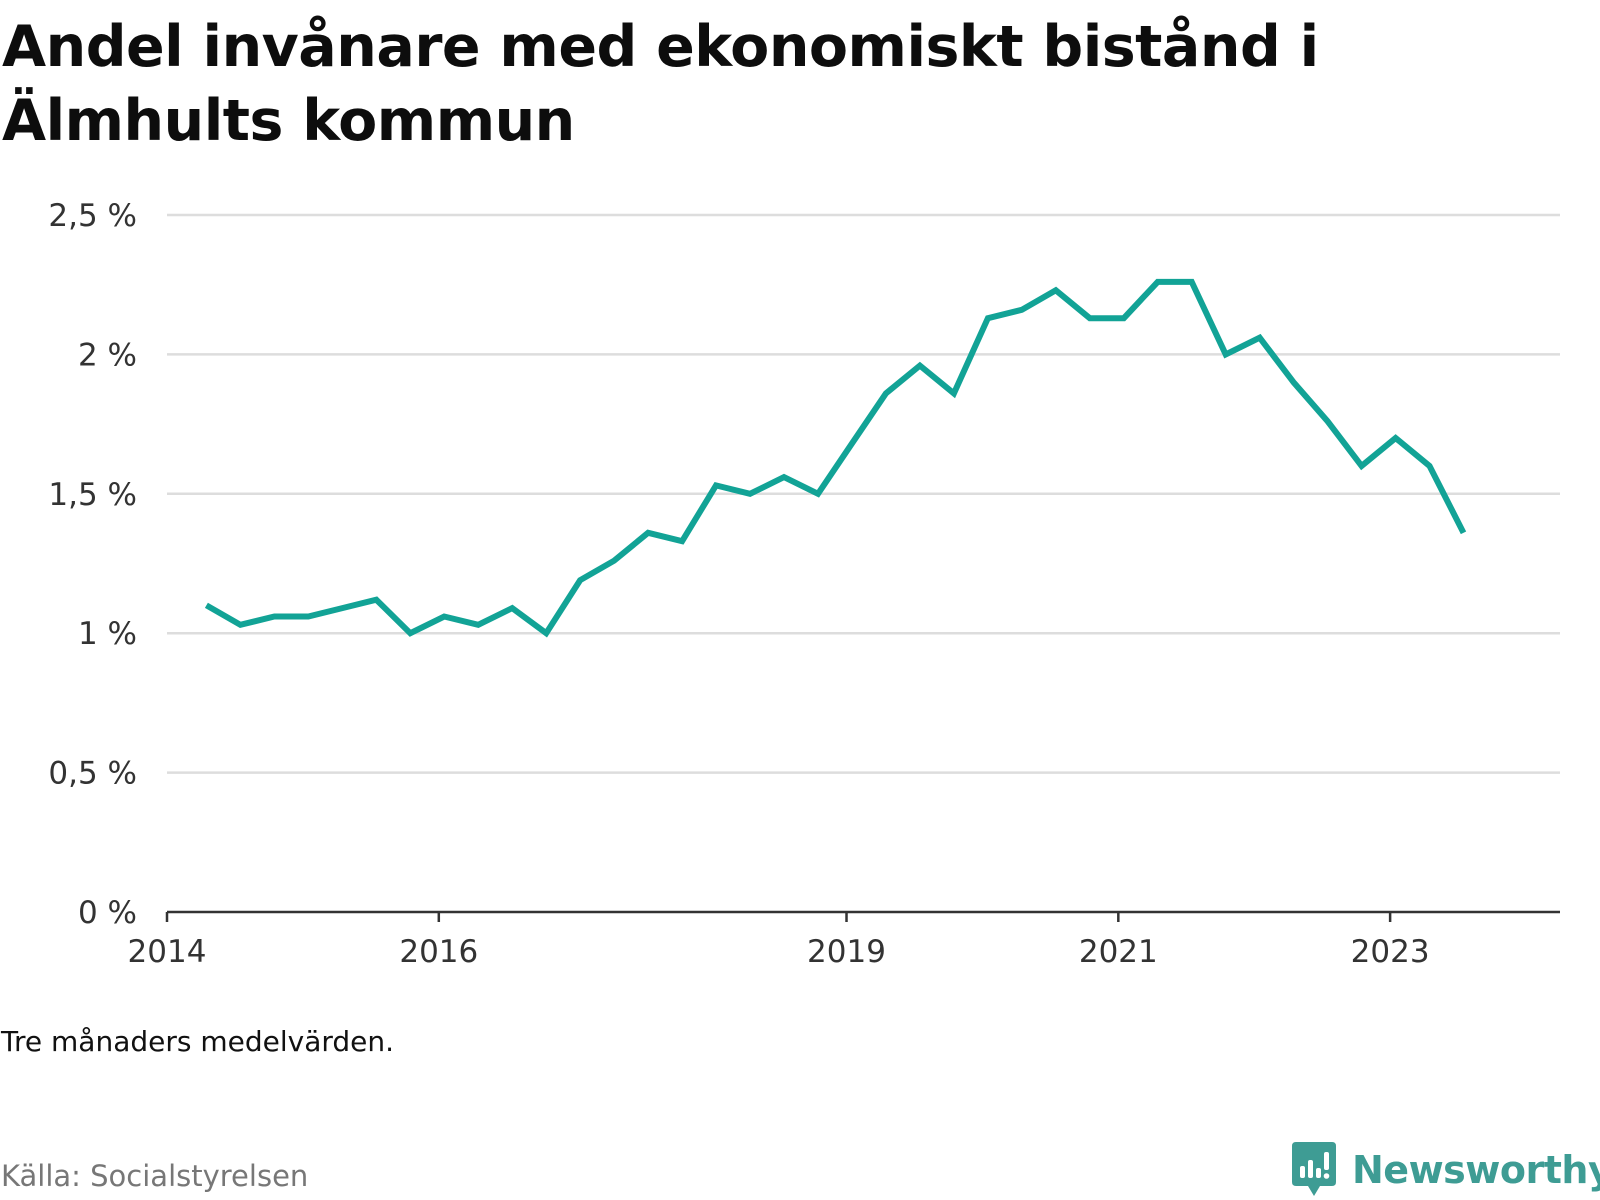 The width and height of the screenshot is (1600, 1200). I want to click on y-tick-label: 1,5 %, so click(92, 495).